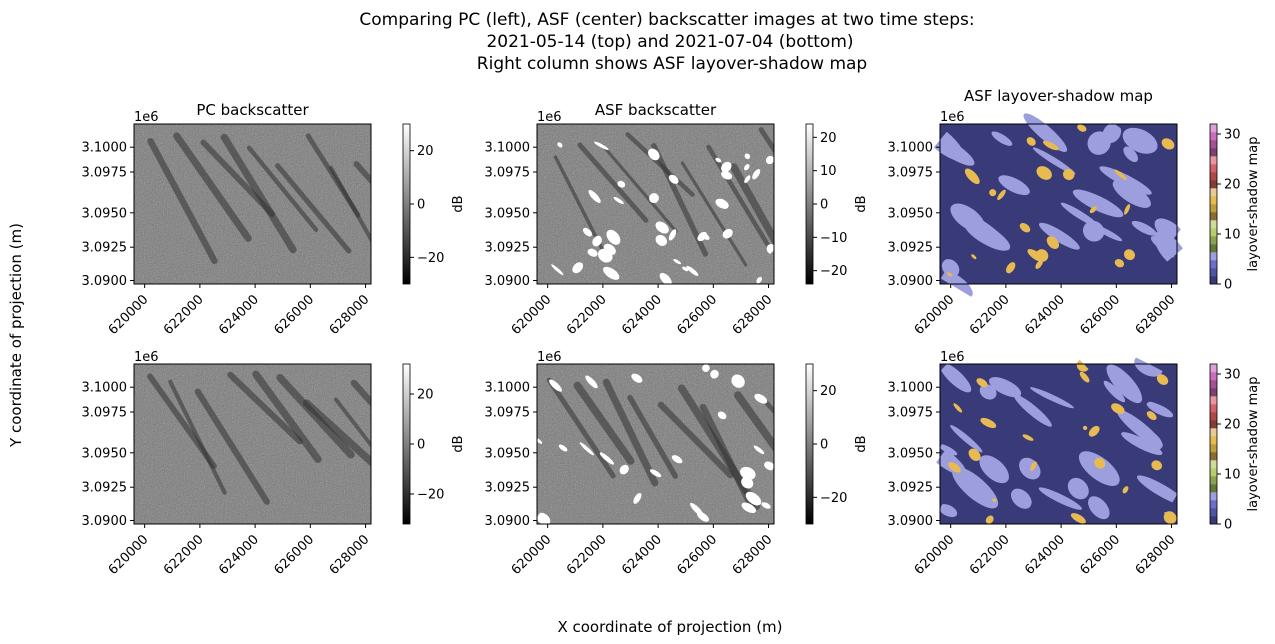 Image resolution: width=1275 pixels, height=644 pixels. What do you see at coordinates (508, 213) in the screenshot?
I see `y-tick-label: 3.0950` at bounding box center [508, 213].